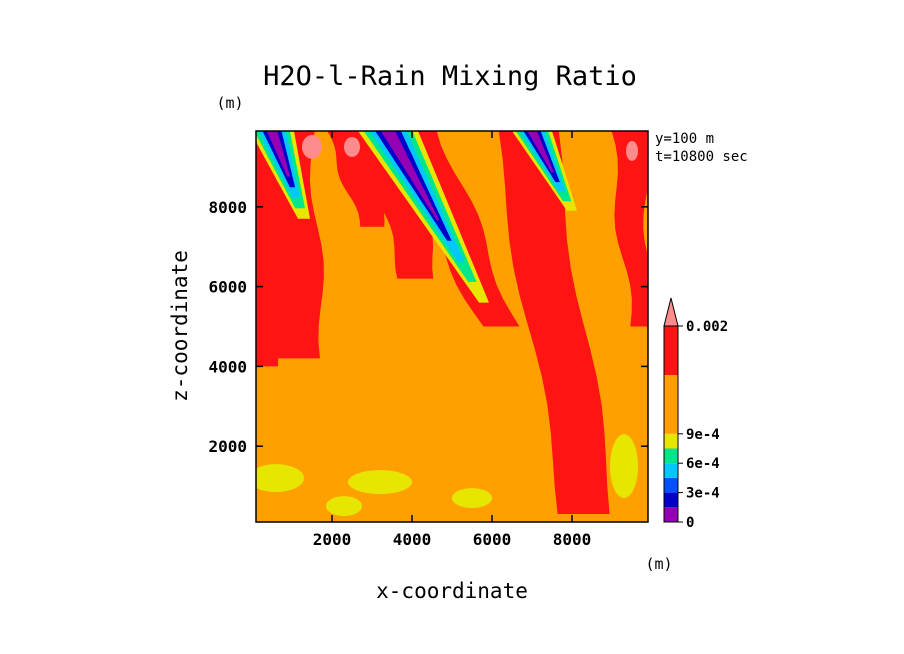  Describe the element at coordinates (332, 539) in the screenshot. I see `x-tick-label: 2000` at that location.